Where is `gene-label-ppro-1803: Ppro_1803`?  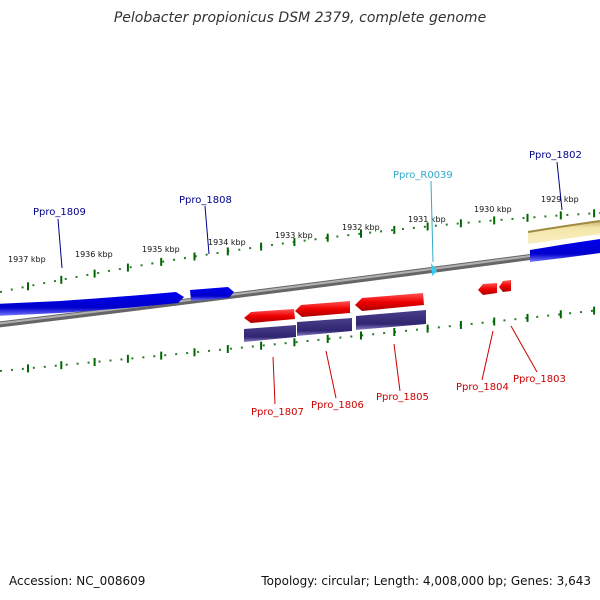
gene-label-ppro-1803: Ppro_1803 is located at coordinates (539, 379).